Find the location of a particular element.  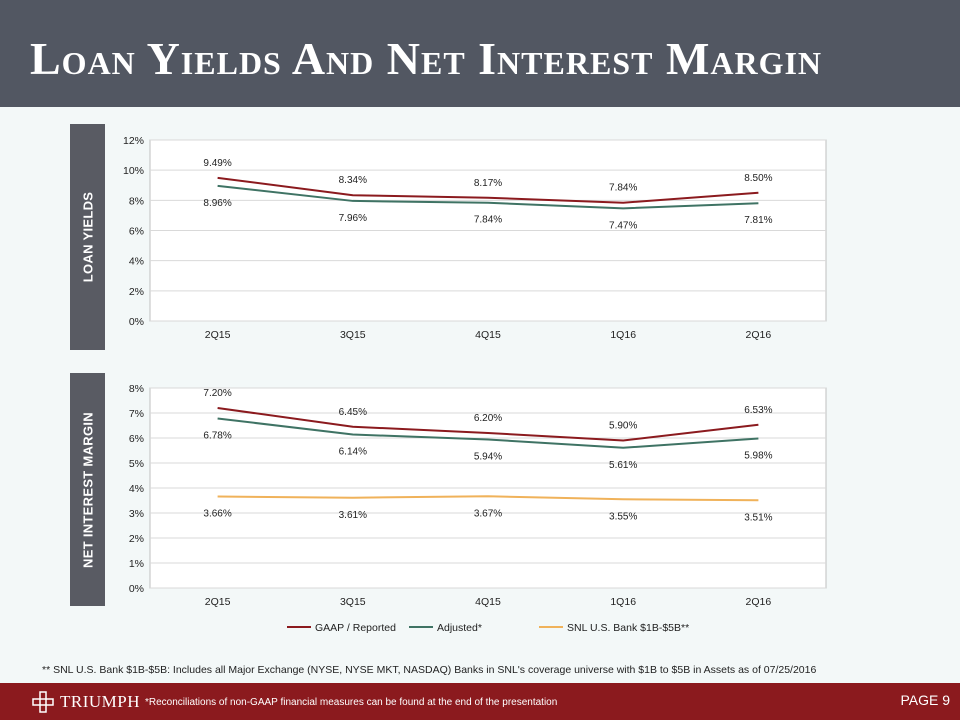

net-interest-margin-tab: NET INTEREST MARGIN is located at coordinates (87, 489).